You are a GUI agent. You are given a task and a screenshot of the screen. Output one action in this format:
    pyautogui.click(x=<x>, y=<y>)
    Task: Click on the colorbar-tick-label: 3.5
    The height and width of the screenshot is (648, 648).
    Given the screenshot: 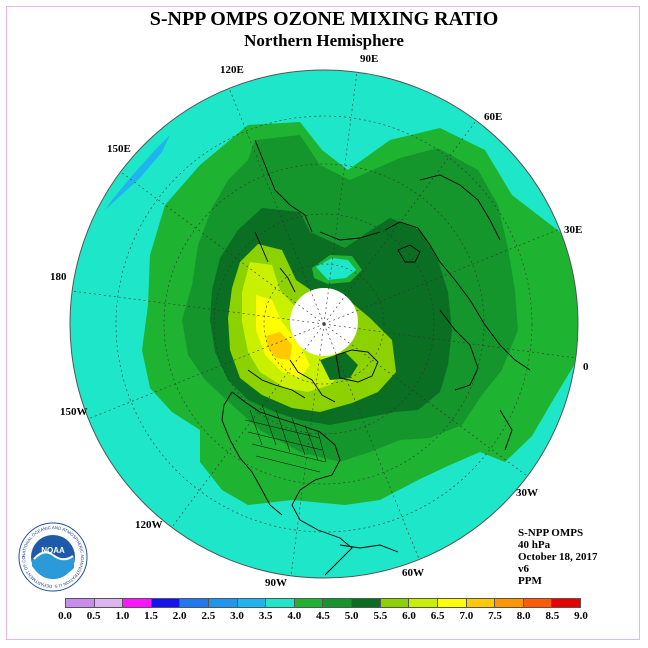 What is the action you would take?
    pyautogui.click(x=265, y=616)
    